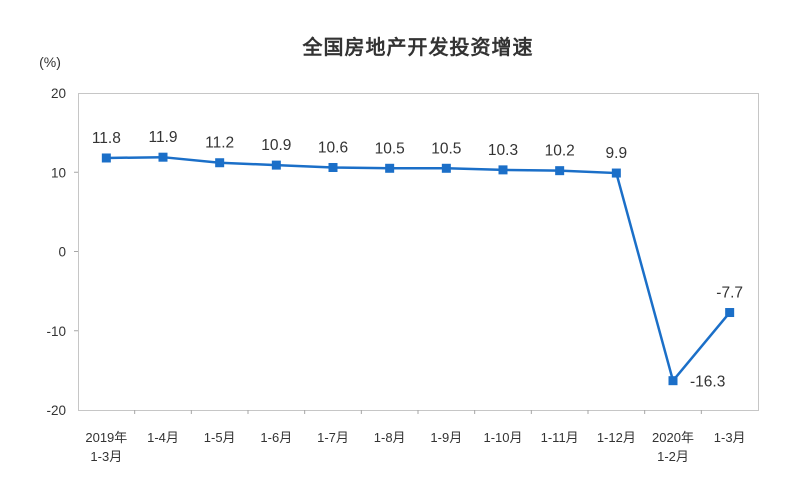  Describe the element at coordinates (333, 437) in the screenshot. I see `x-axis-tick-label: 1-7月` at that location.